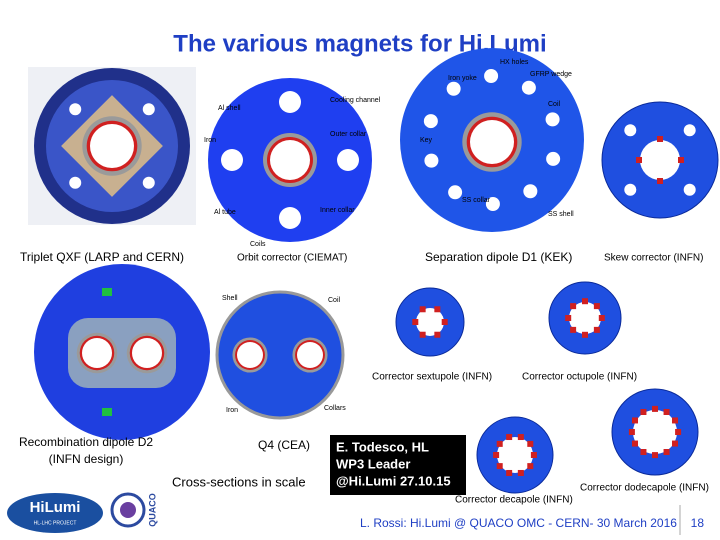  What do you see at coordinates (644, 488) in the screenshot?
I see `caption: Corrector dodecapole (INFN)` at bounding box center [644, 488].